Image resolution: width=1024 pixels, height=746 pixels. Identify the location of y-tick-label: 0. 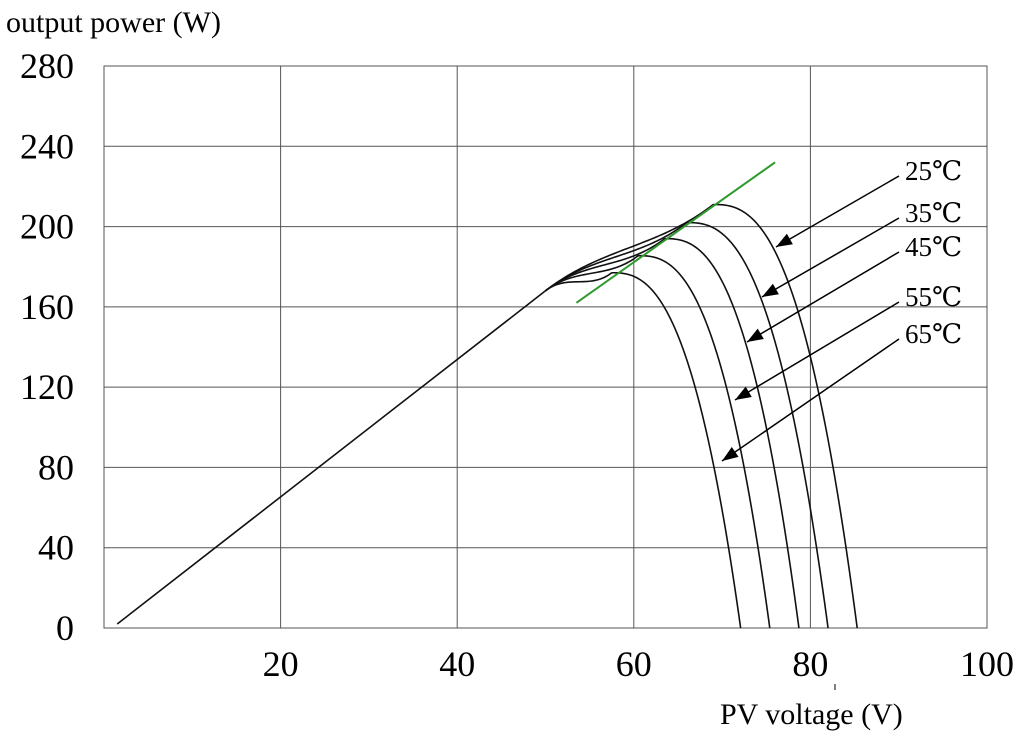
(65, 628).